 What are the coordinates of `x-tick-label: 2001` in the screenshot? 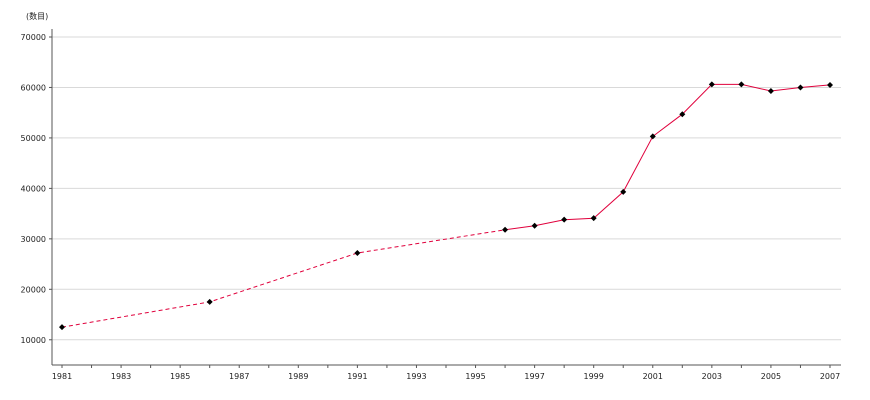 It's located at (653, 376).